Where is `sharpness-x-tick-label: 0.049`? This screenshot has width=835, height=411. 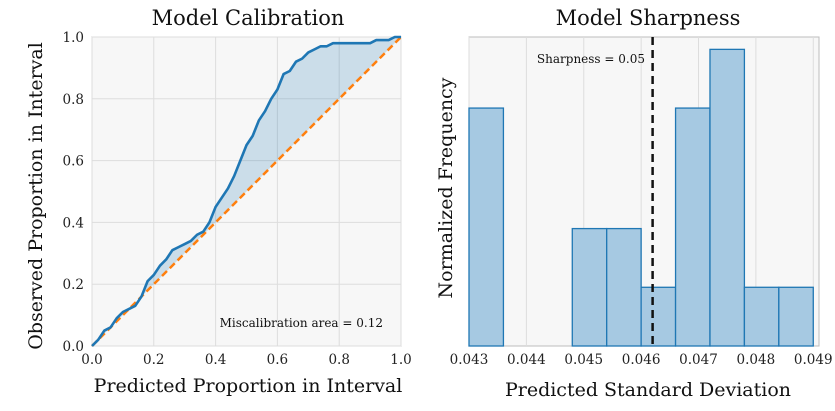 sharpness-x-tick-label: 0.049 is located at coordinates (813, 360).